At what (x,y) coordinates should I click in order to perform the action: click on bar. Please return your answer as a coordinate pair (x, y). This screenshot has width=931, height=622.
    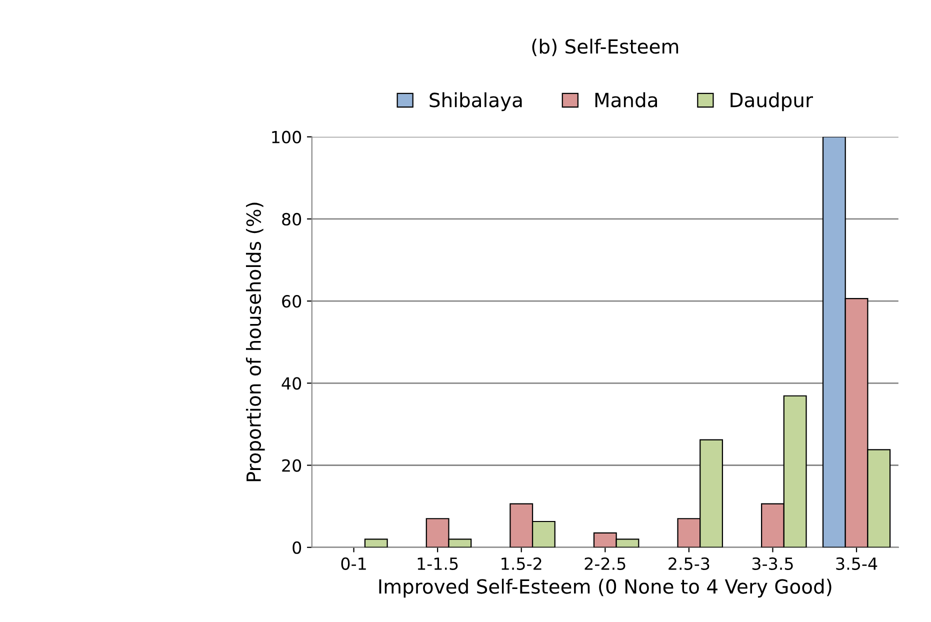
    Looking at the image, I should click on (376, 543).